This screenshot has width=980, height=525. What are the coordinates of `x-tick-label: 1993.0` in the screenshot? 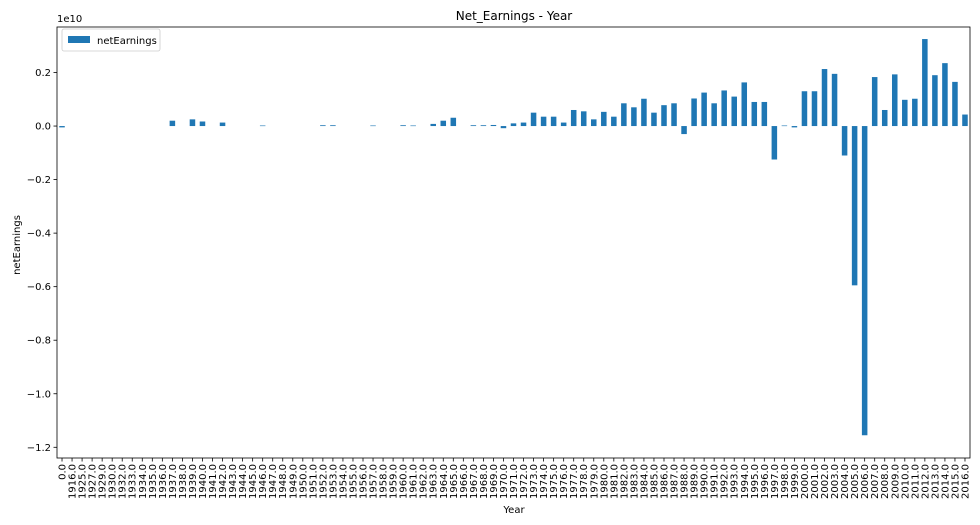 It's located at (735, 481).